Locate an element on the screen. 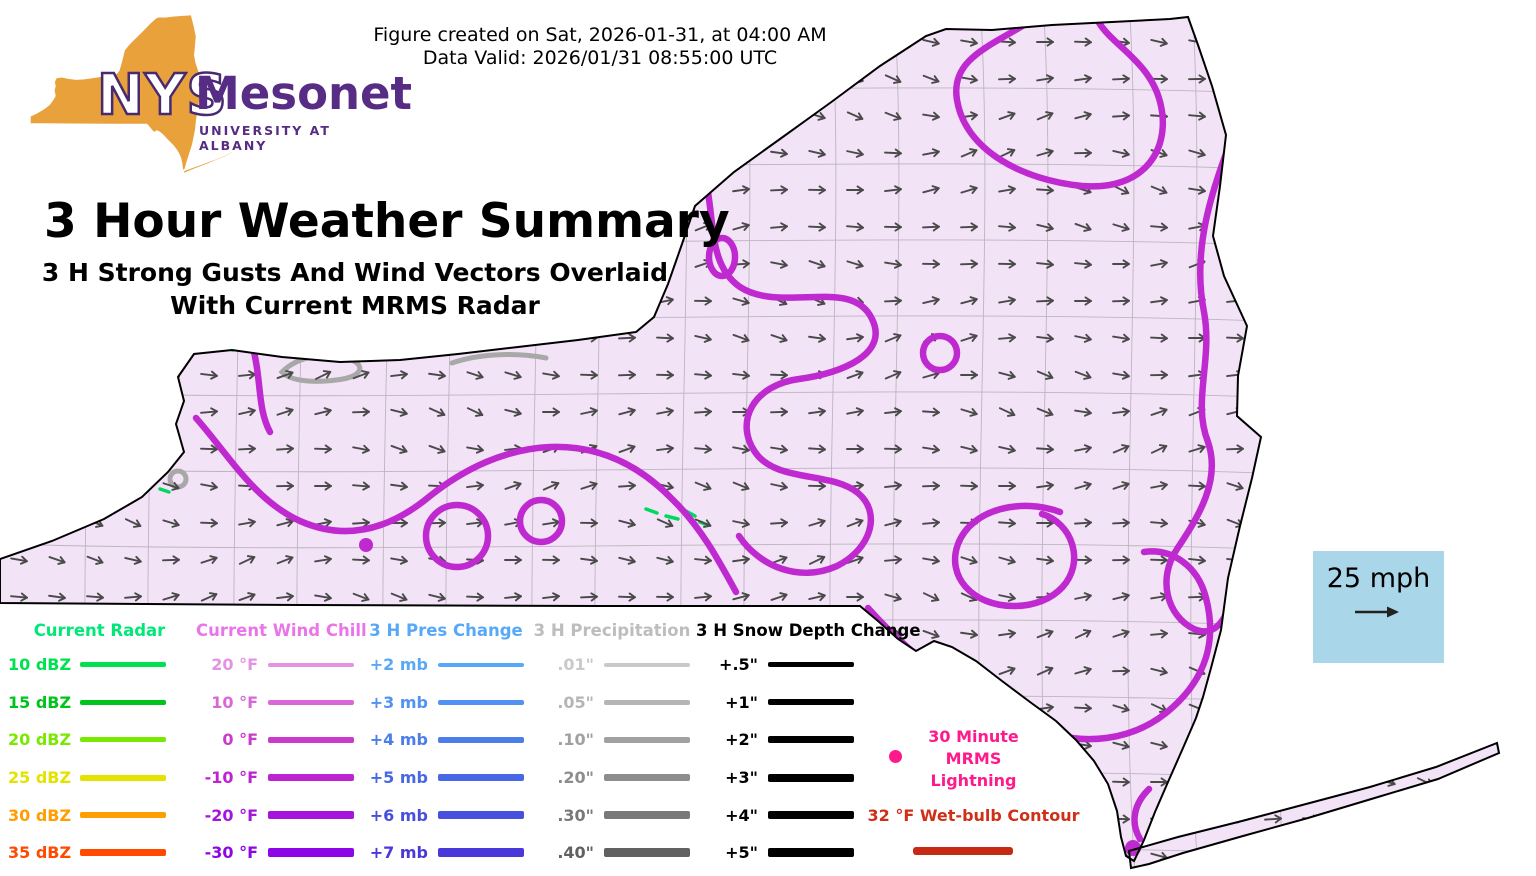  legend-entry: .01" is located at coordinates (612, 665).